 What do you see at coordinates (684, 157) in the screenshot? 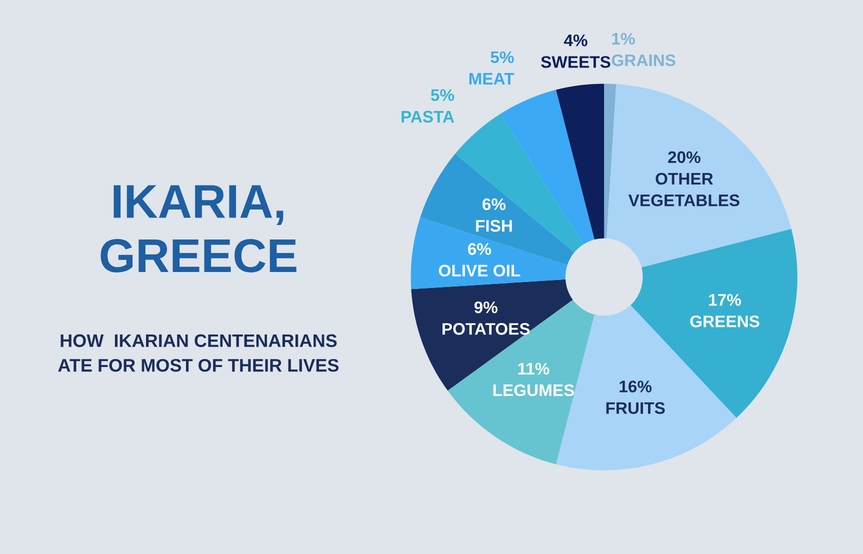
I see `data-label: 20%` at bounding box center [684, 157].